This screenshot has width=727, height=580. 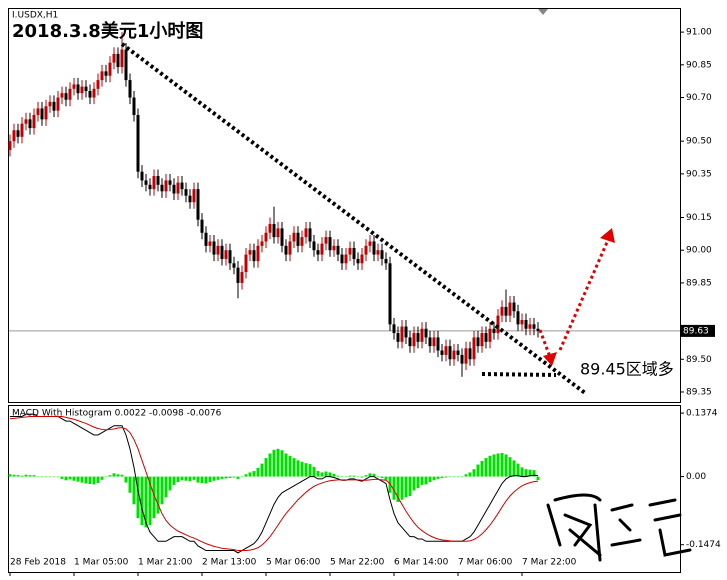 I want to click on arrow-head, so click(x=607, y=235).